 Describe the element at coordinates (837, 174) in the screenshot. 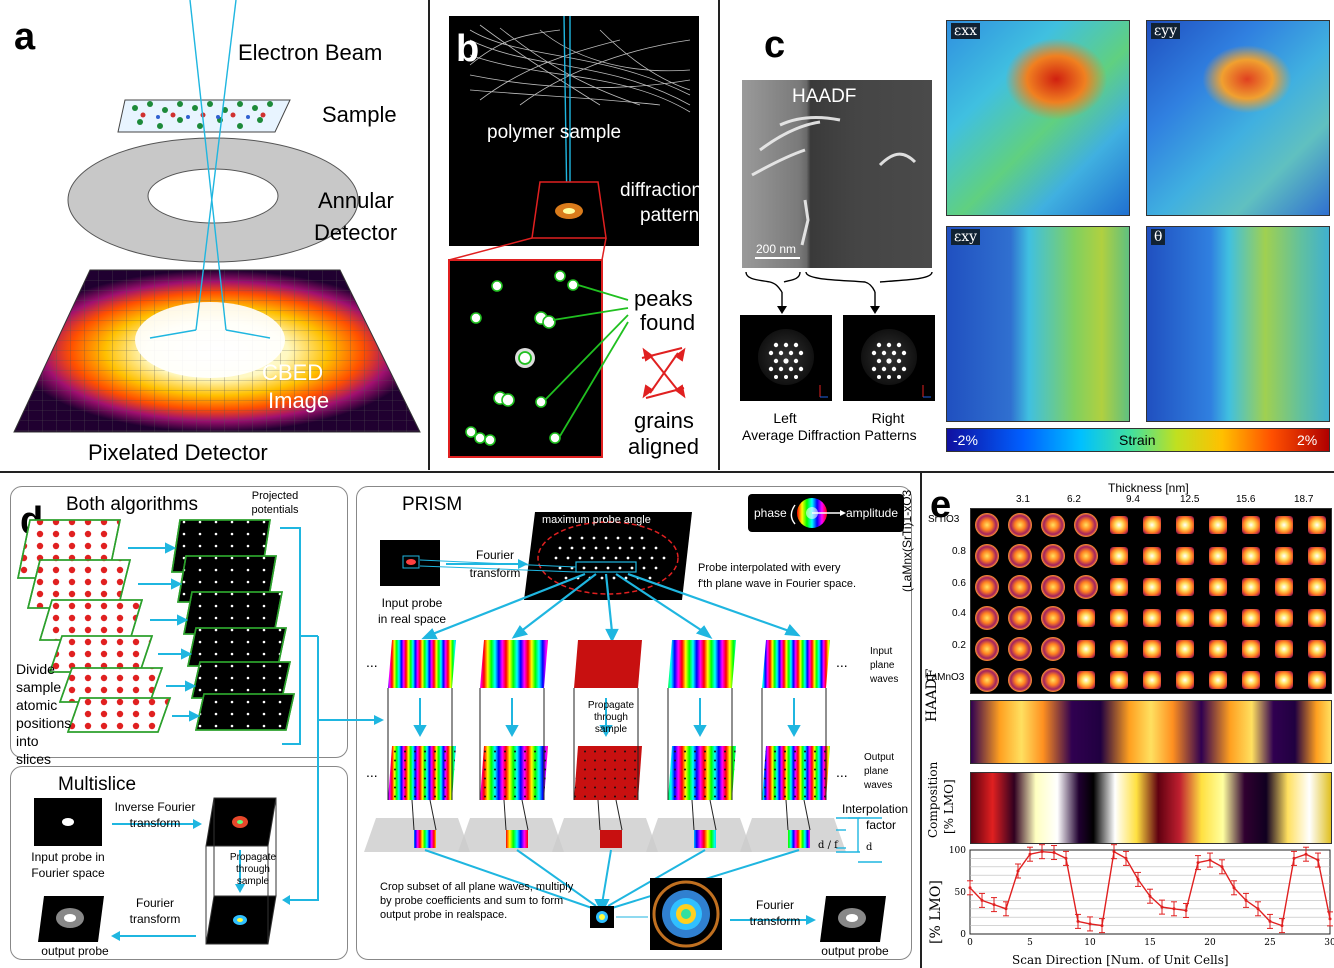

I see `haadf-image` at that location.